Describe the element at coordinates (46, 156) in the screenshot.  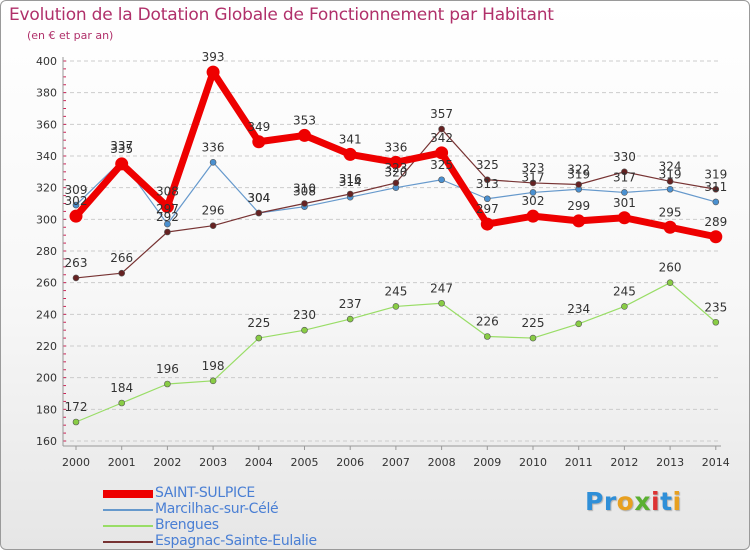
I see `y-tick-label: 340` at that location.